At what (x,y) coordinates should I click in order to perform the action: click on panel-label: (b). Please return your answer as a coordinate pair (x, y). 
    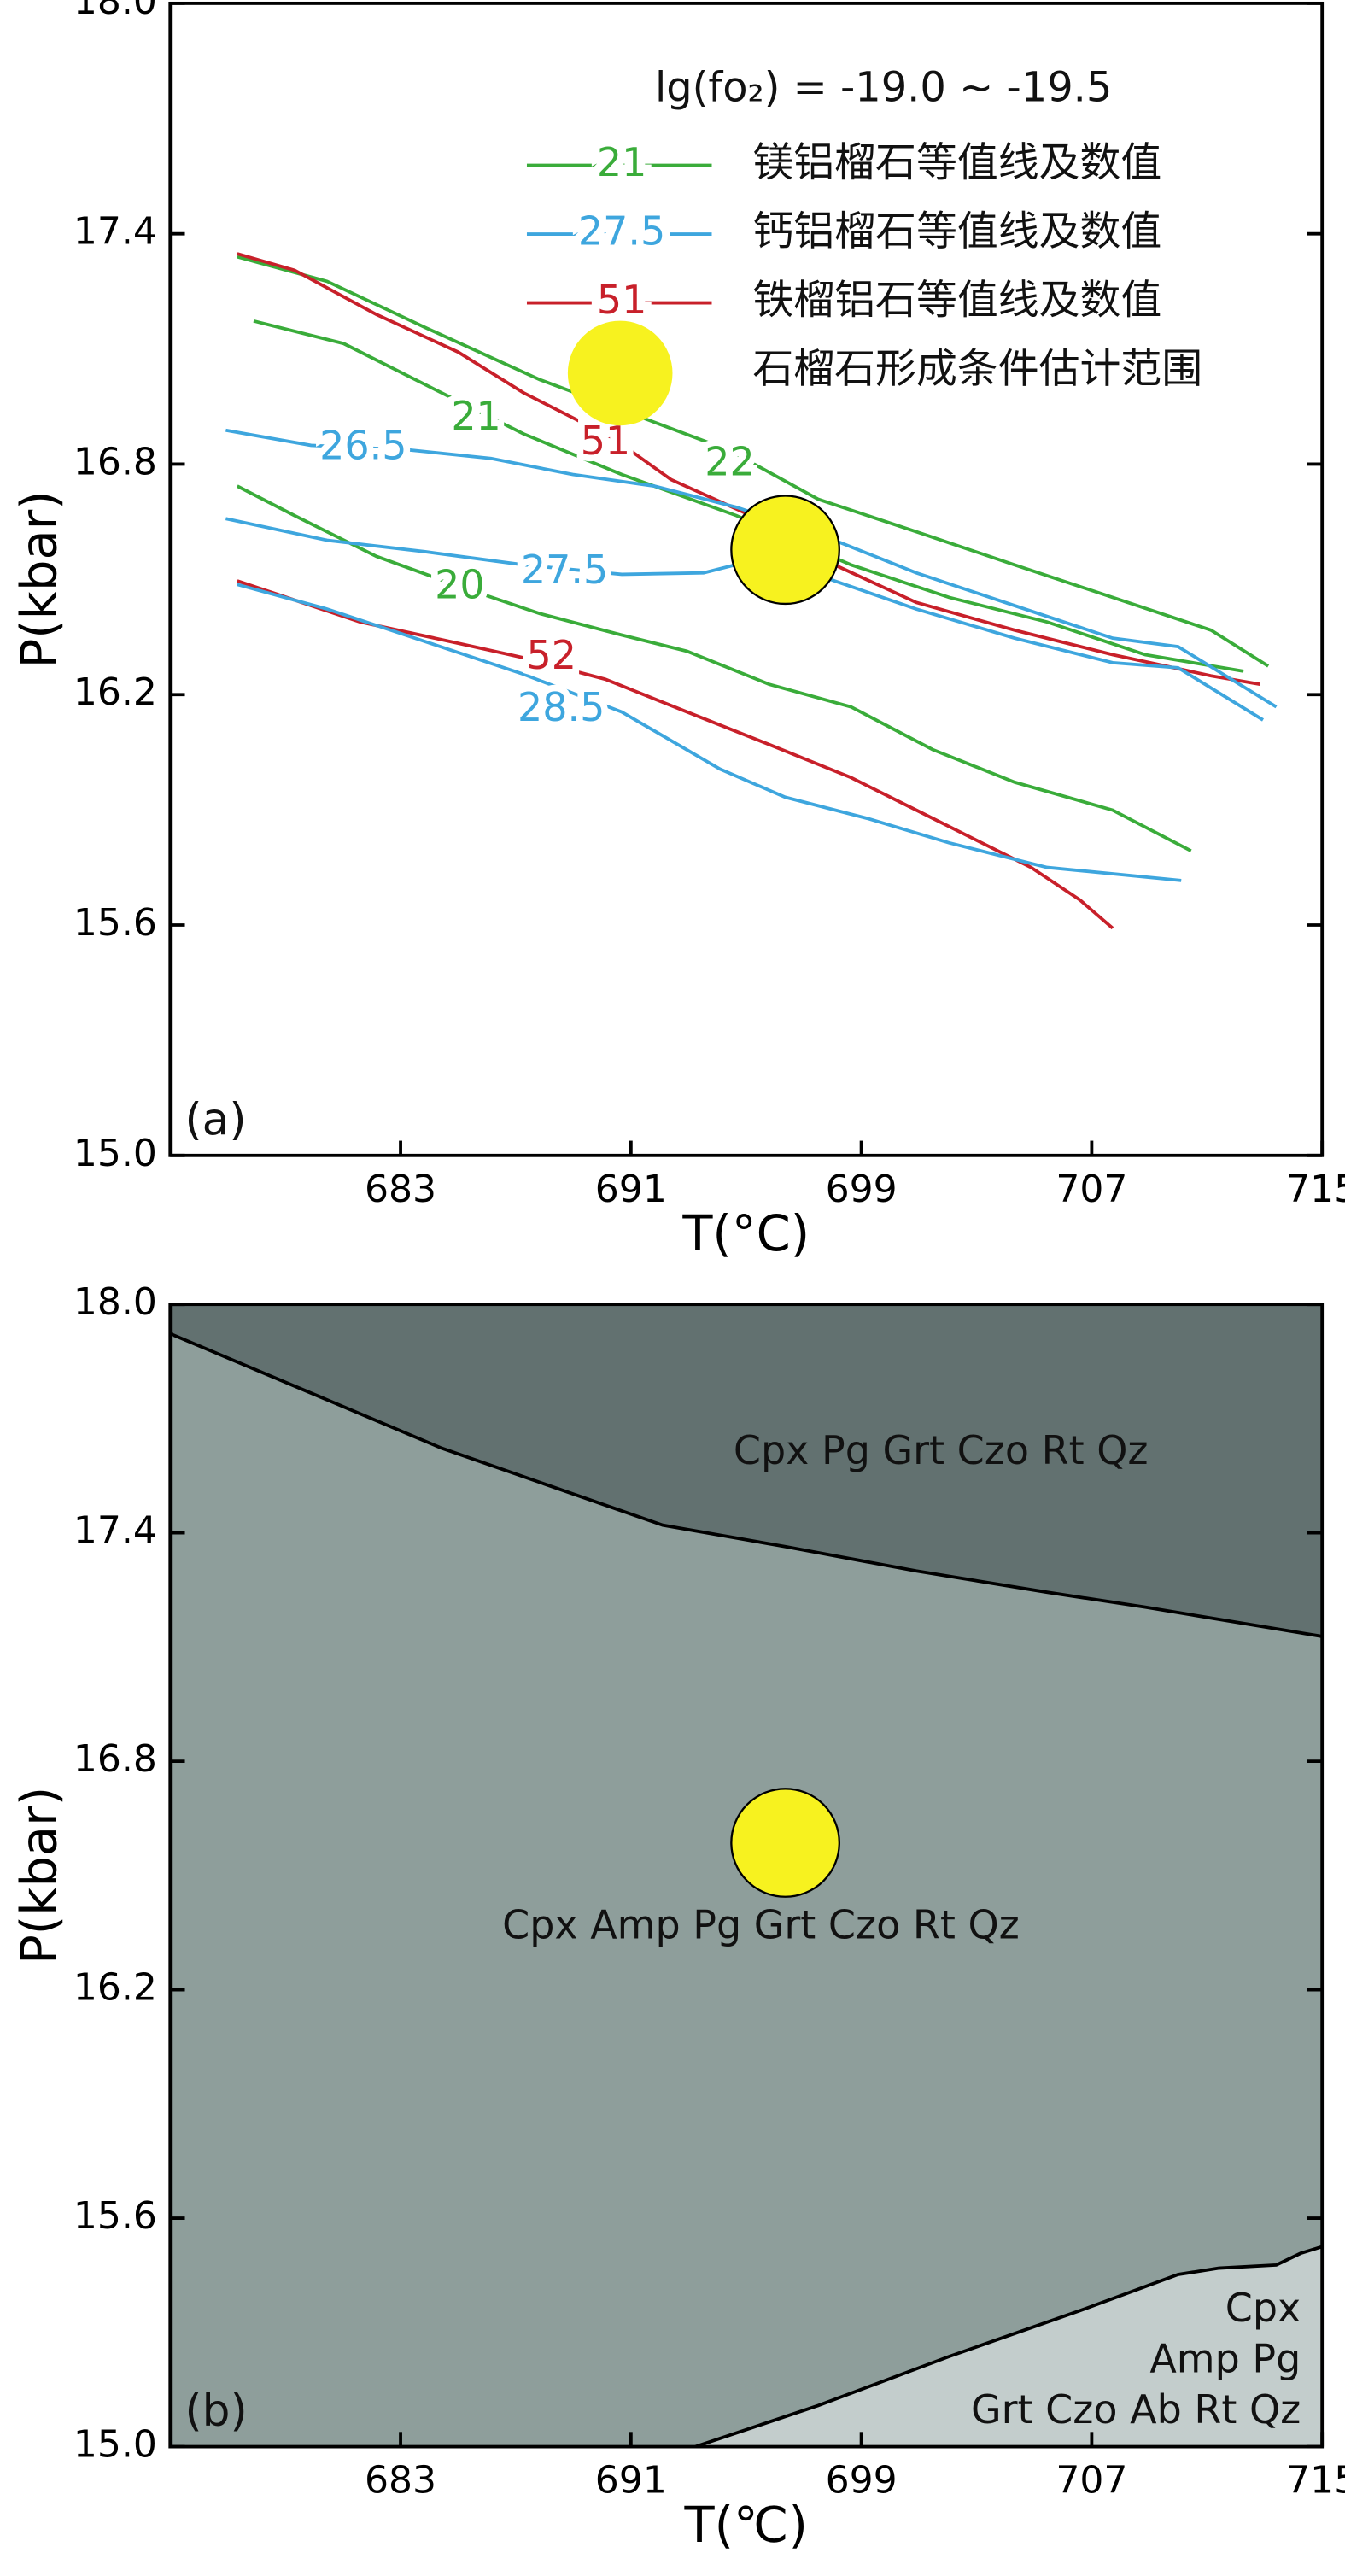
    Looking at the image, I should click on (217, 2411).